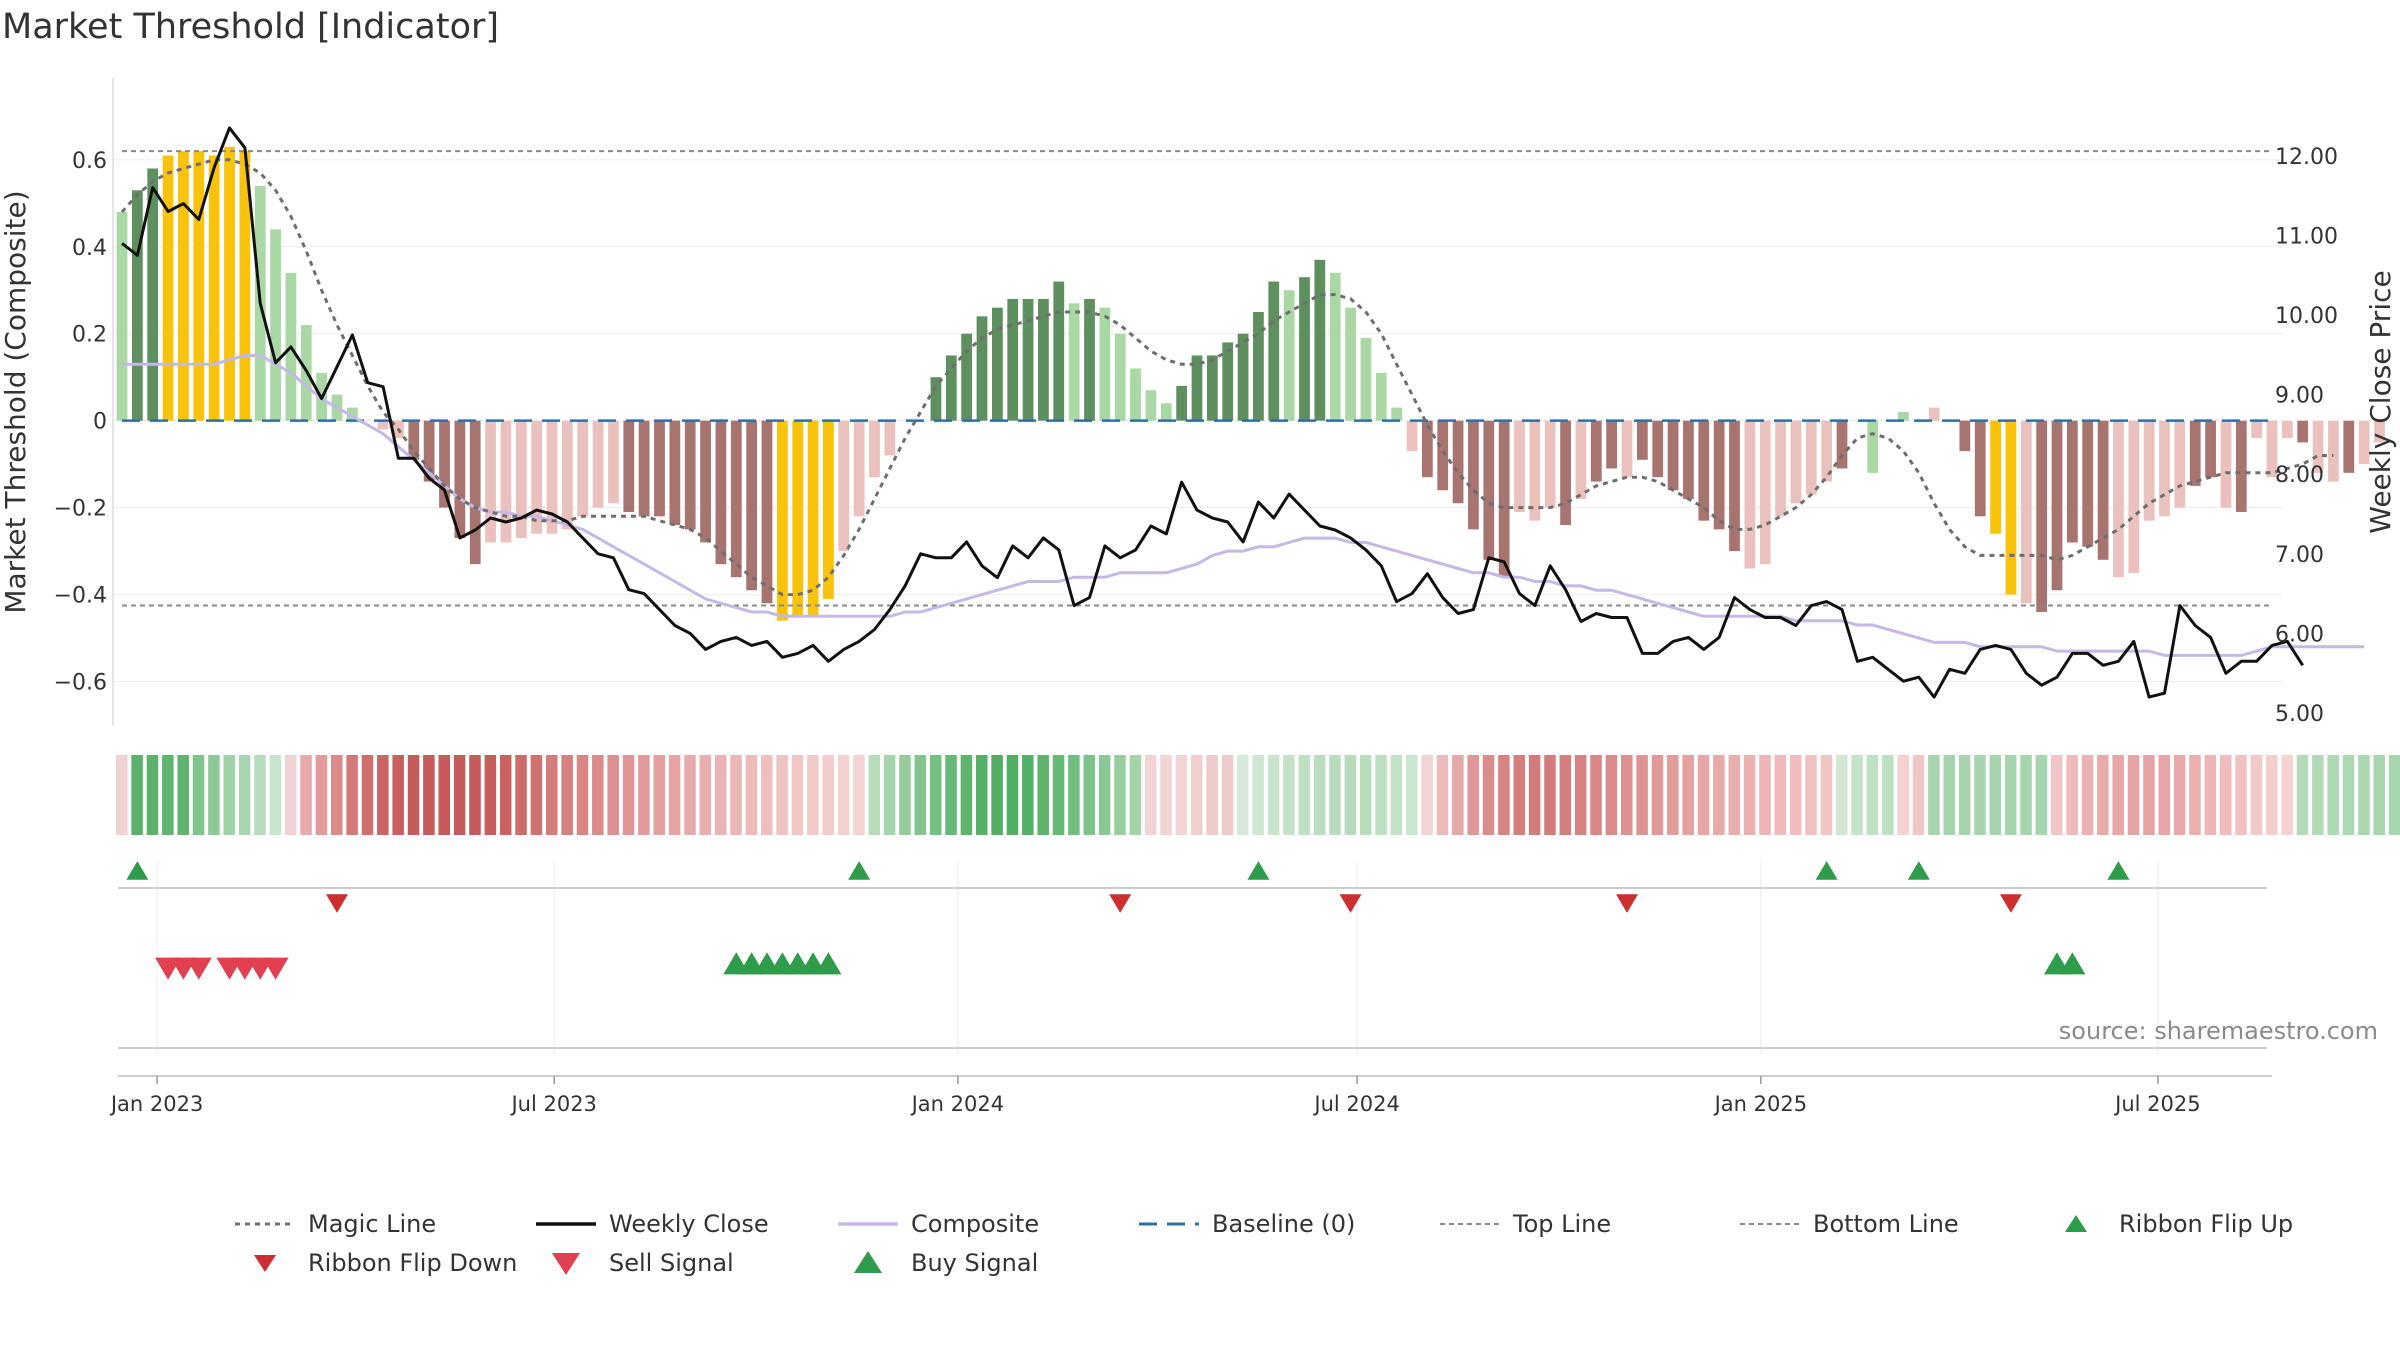  I want to click on legend-label: Weekly Close, so click(689, 1224).